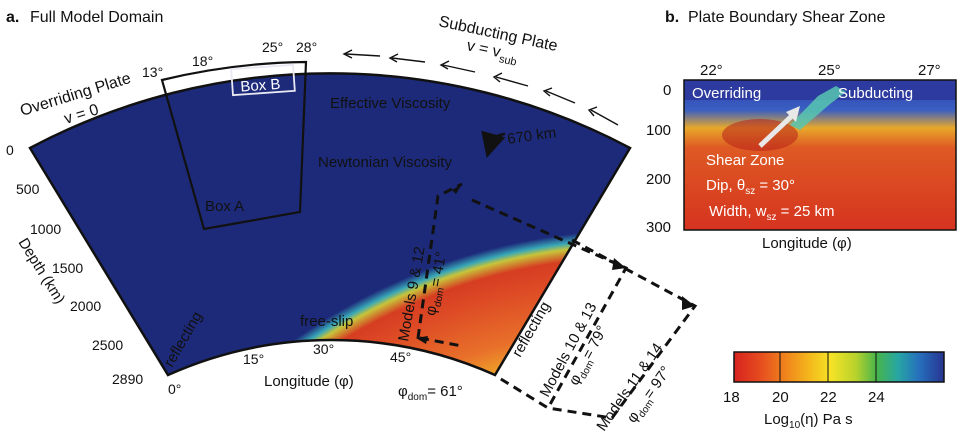 Image resolution: width=969 pixels, height=434 pixels. What do you see at coordinates (771, 213) in the screenshot?
I see `width-label: Width, wsz = 25 km` at bounding box center [771, 213].